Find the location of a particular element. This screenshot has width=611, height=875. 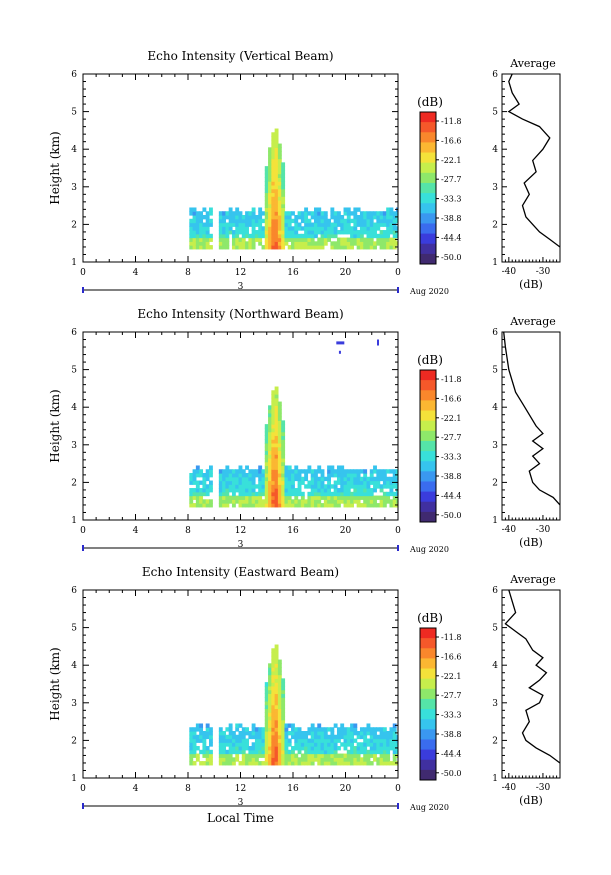

profile-y-tick-label: 3 is located at coordinates (495, 446).